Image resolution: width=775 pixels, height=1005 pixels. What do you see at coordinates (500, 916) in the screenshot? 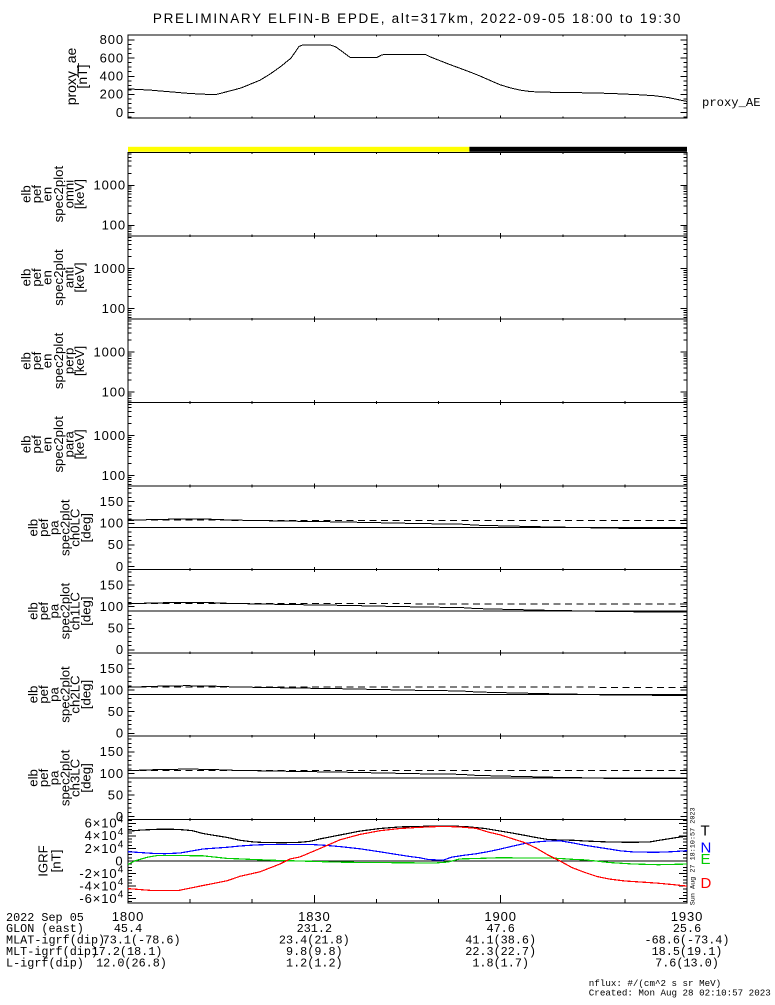
I see `svg-text: 1900` at bounding box center [500, 916].